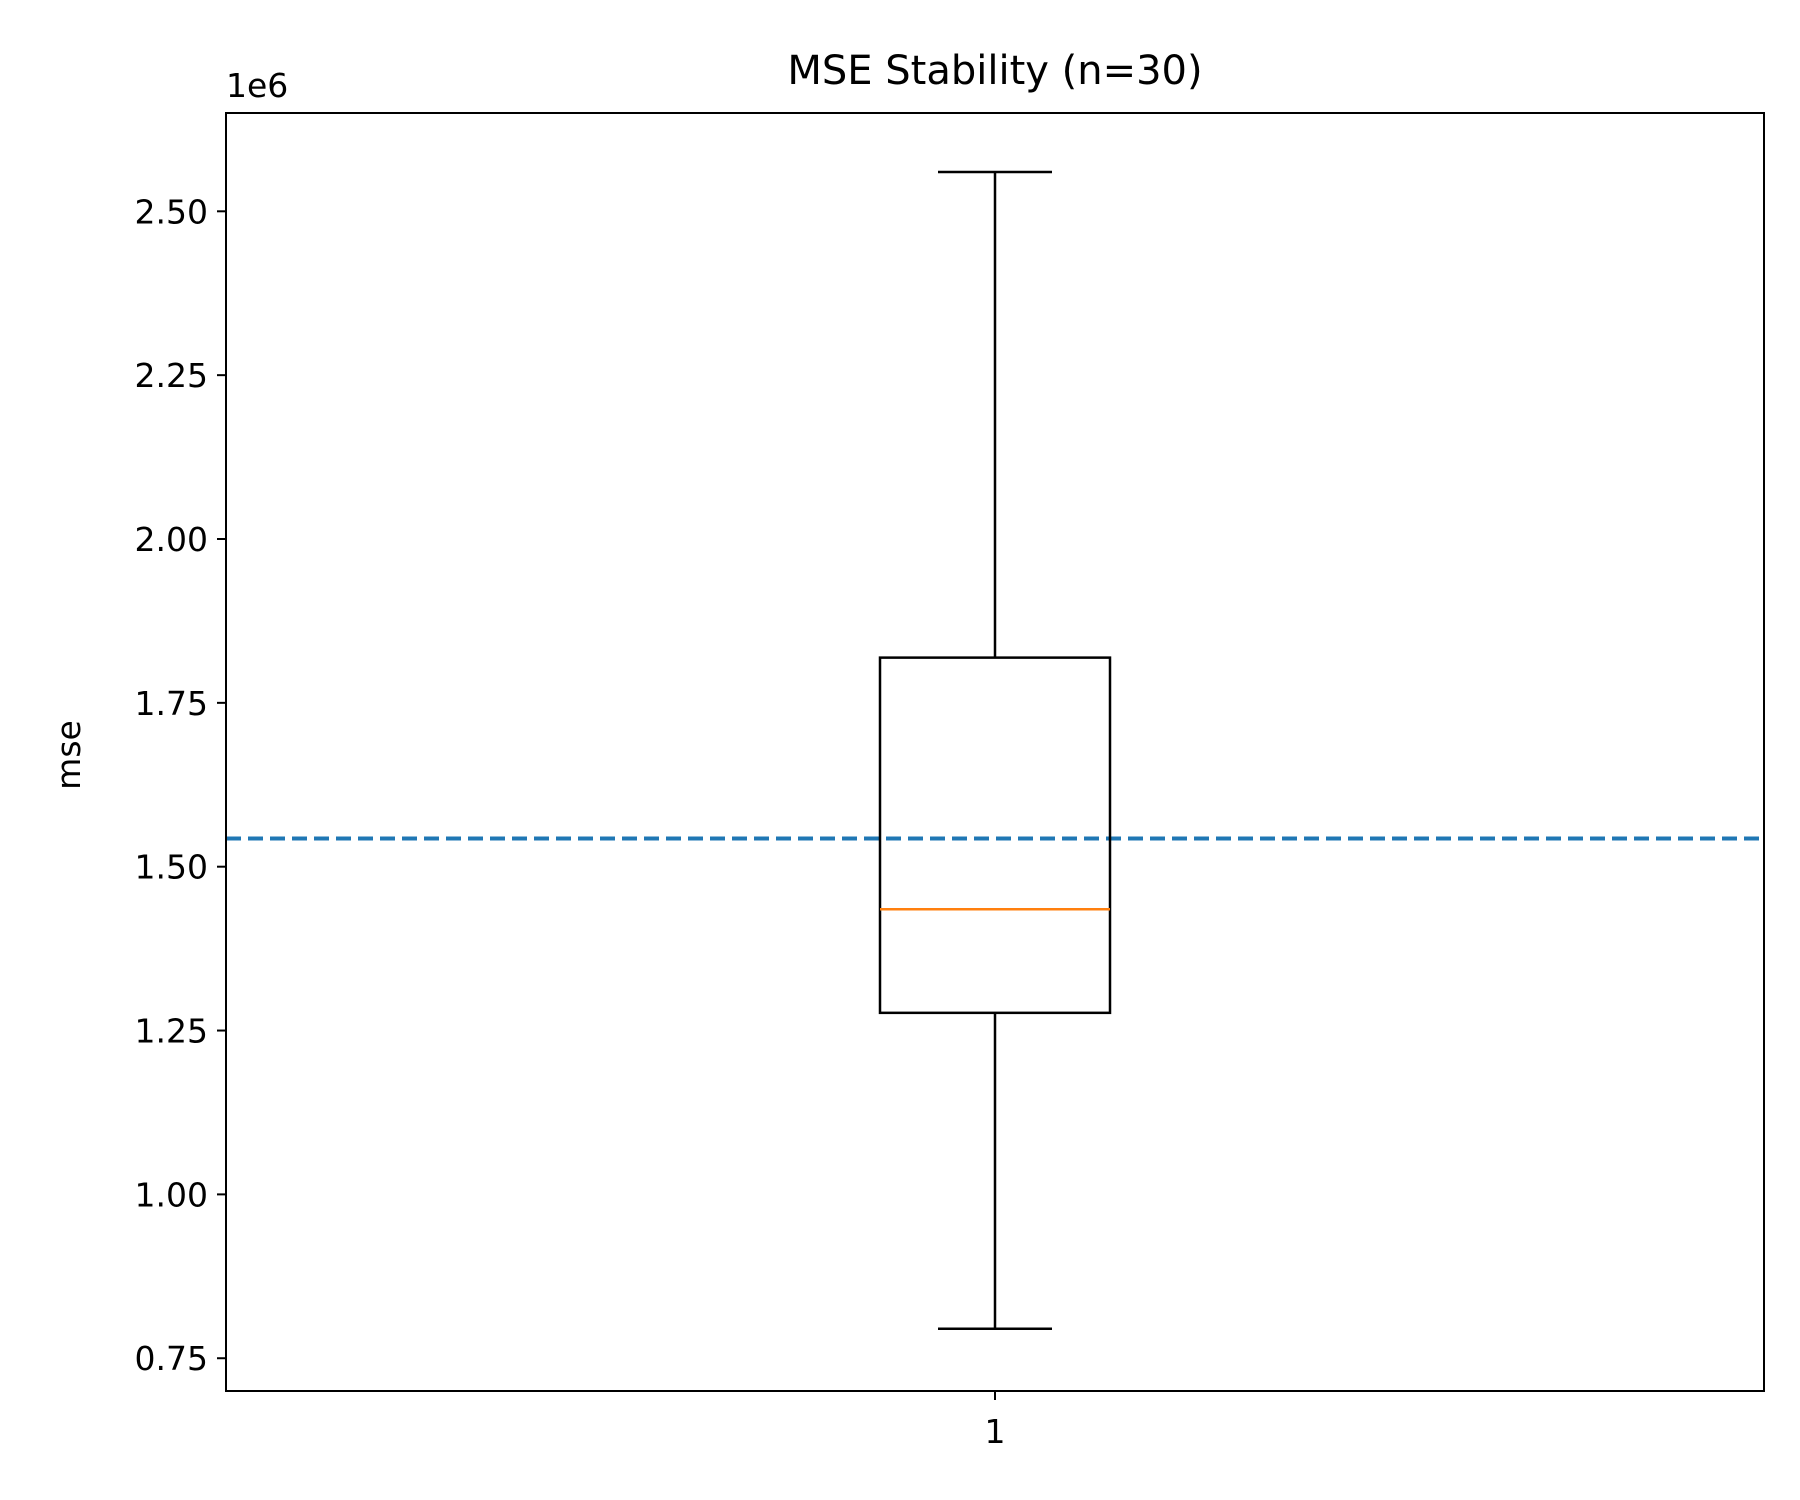  What do you see at coordinates (994, 71) in the screenshot?
I see `chart-title: MSE Stability (n=30)` at bounding box center [994, 71].